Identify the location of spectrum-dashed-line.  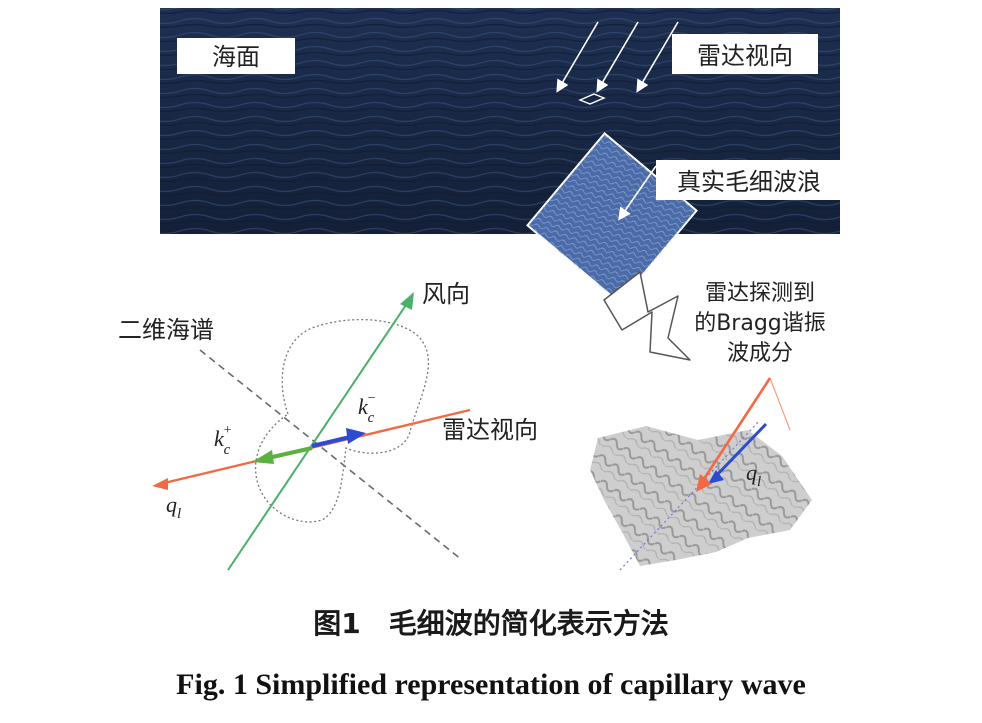
(331, 455).